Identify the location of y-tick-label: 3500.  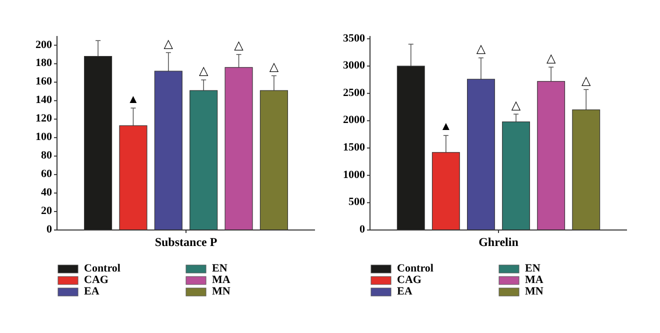
(354, 38).